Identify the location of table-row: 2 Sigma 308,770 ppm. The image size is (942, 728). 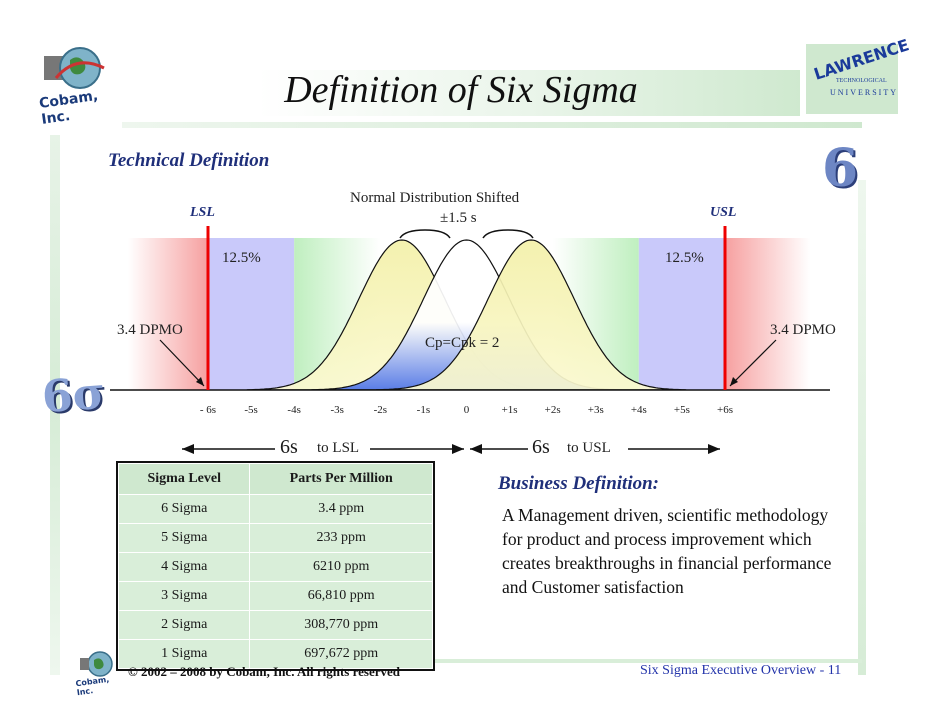
(275, 625).